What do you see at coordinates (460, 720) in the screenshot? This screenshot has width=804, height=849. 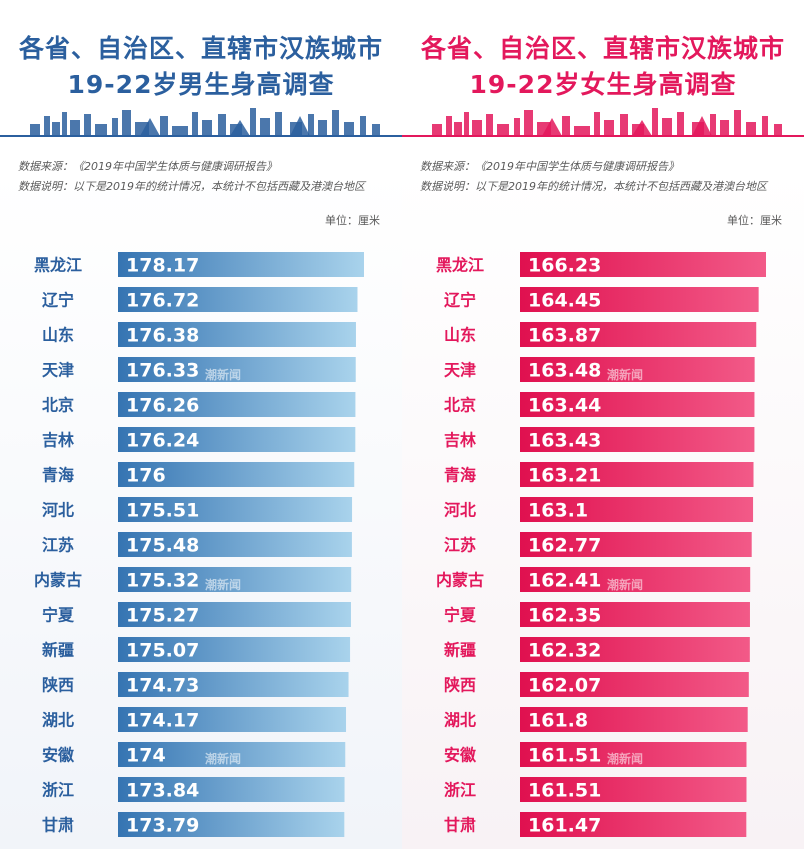 I see `province-label: 湖北` at bounding box center [460, 720].